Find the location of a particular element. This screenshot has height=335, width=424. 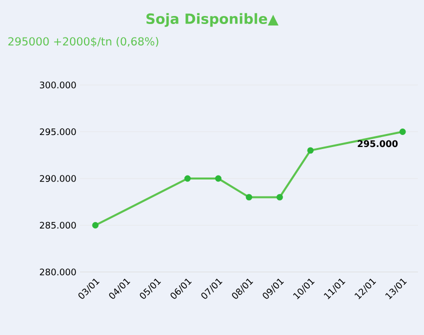

annotation: 295.000 is located at coordinates (378, 144).